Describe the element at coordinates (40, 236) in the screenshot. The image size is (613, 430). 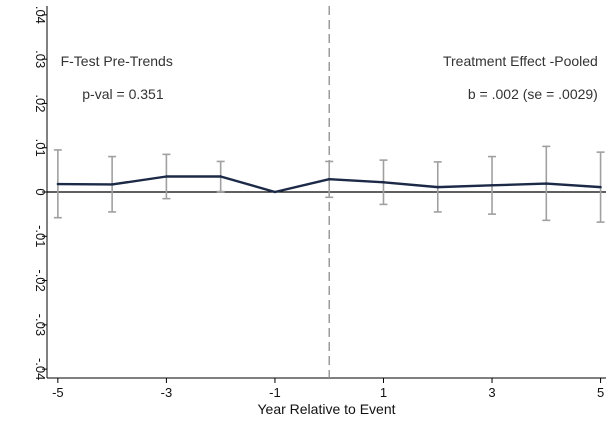
I see `y-tick-label: -.01` at that location.